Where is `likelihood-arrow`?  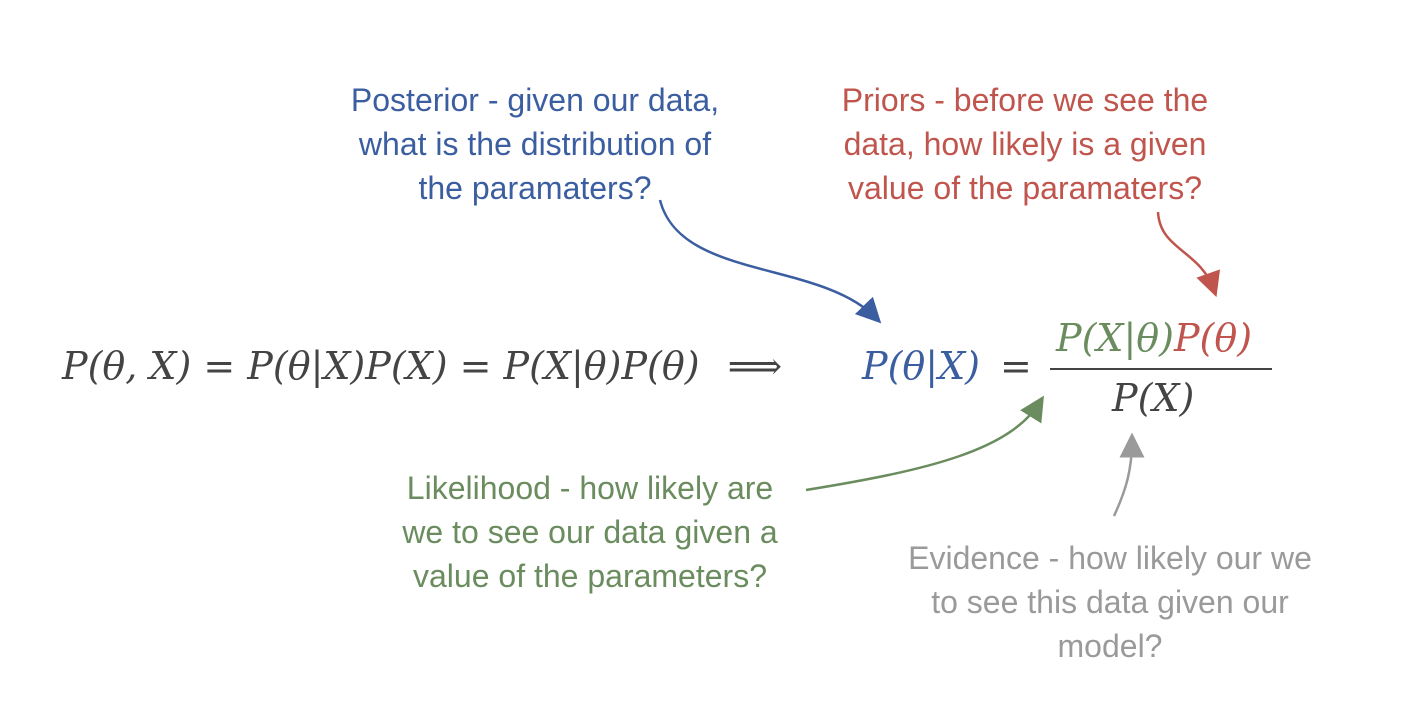 likelihood-arrow is located at coordinates (924, 443).